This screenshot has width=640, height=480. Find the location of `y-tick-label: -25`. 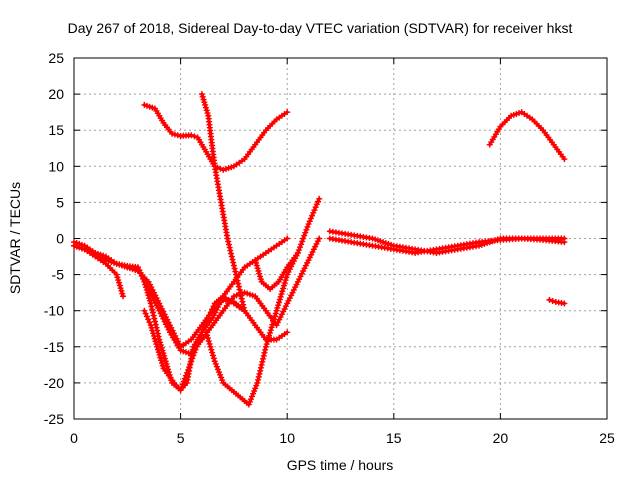

y-tick-label: -25 is located at coordinates (54, 419).